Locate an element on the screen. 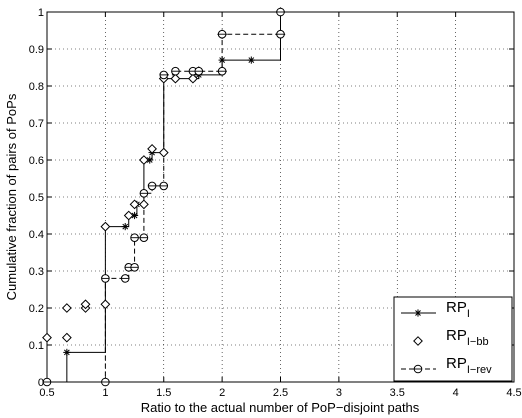  x-tick-label: 2 is located at coordinates (222, 393).